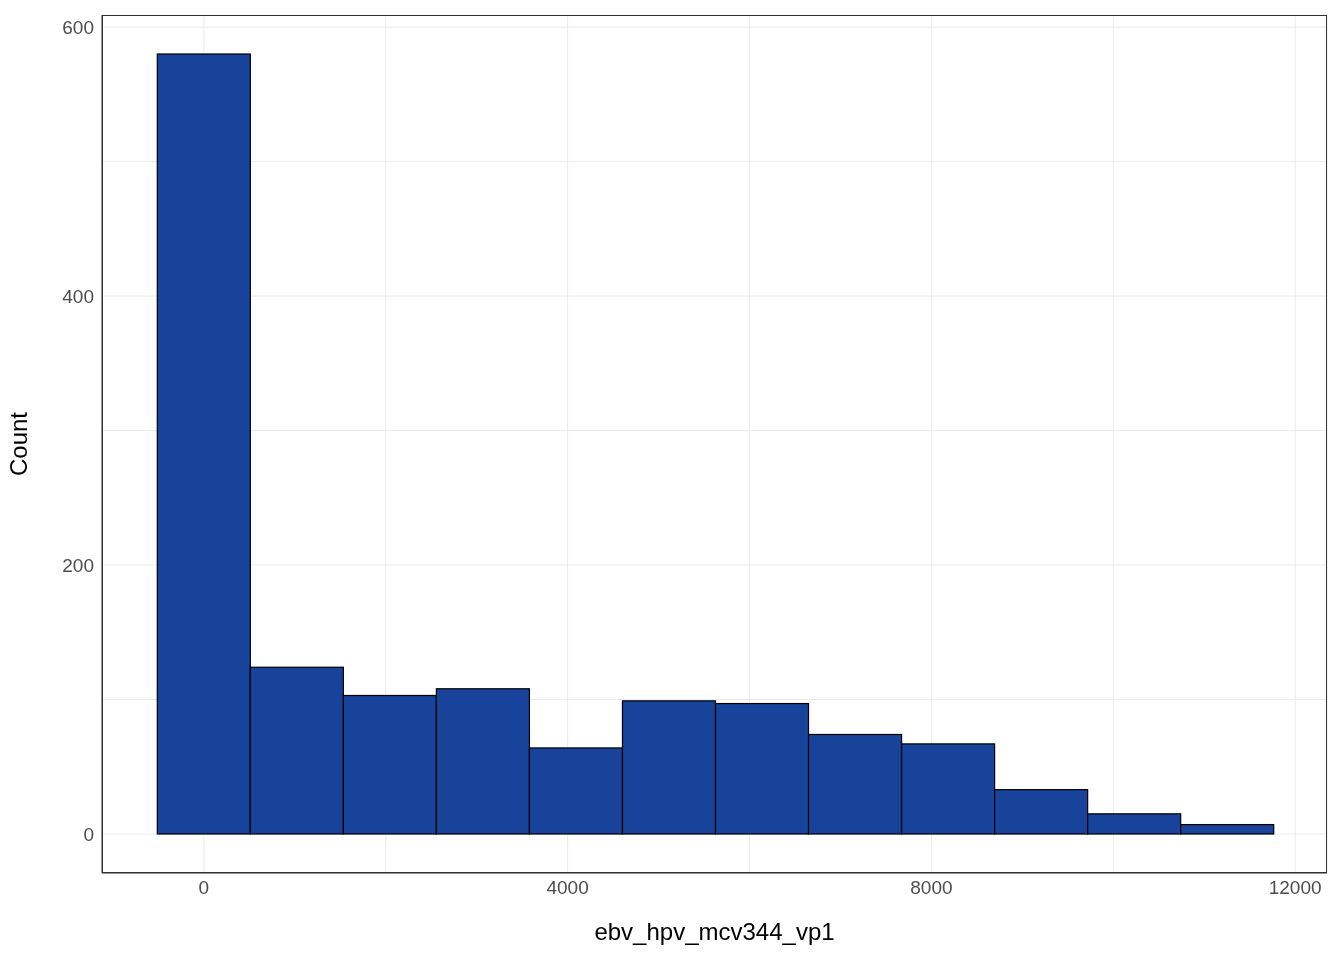 This screenshot has width=1344, height=960. What do you see at coordinates (78, 27) in the screenshot?
I see `y-tick-label: 600` at bounding box center [78, 27].